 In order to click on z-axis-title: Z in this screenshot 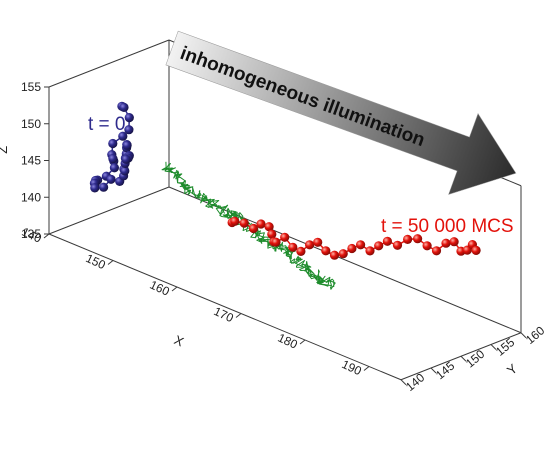, I will do `click(5, 150)`.